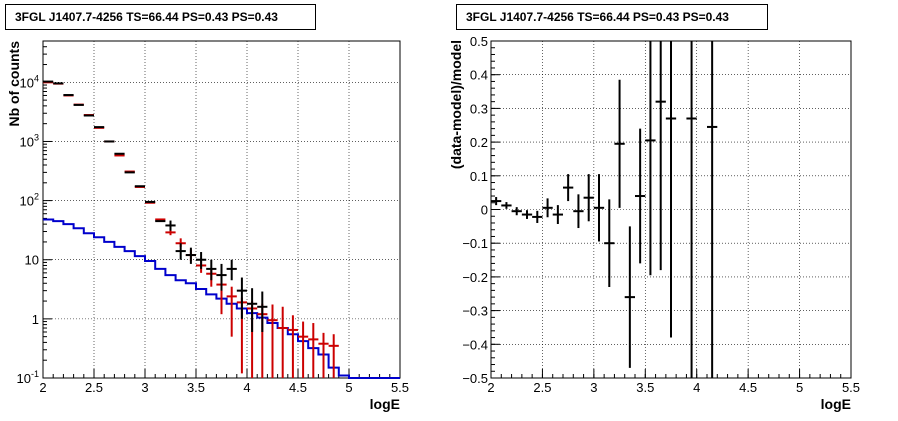 The width and height of the screenshot is (898, 421). Describe the element at coordinates (479, 108) in the screenshot. I see `y-tick-label: 0.3` at that location.